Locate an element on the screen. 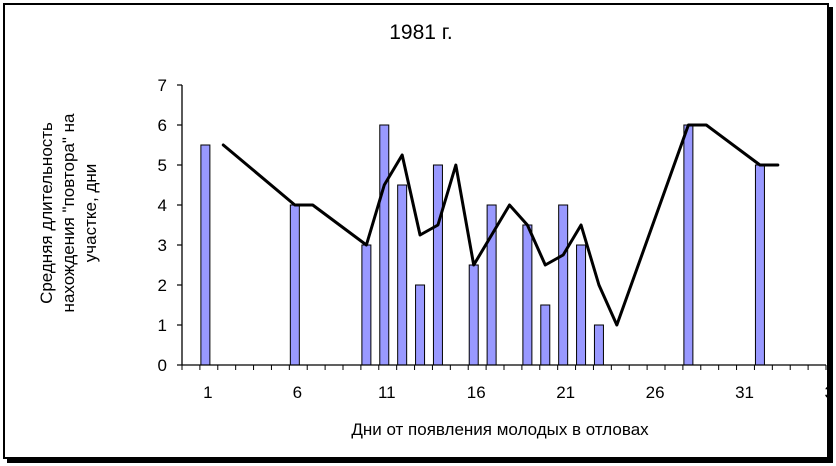 The height and width of the screenshot is (466, 836). x-axis-label: Дни от появления молодых в отловах is located at coordinates (500, 429).